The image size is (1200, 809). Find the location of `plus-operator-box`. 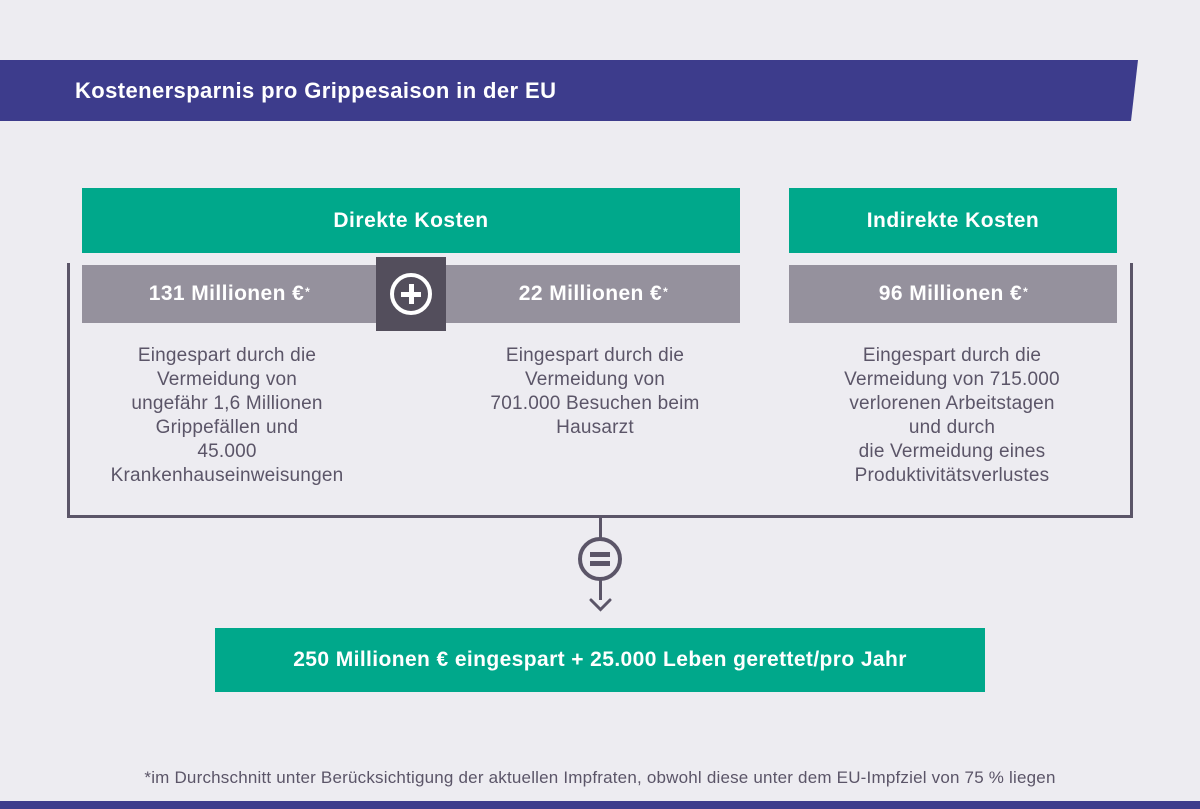

plus-operator-box is located at coordinates (411, 294).